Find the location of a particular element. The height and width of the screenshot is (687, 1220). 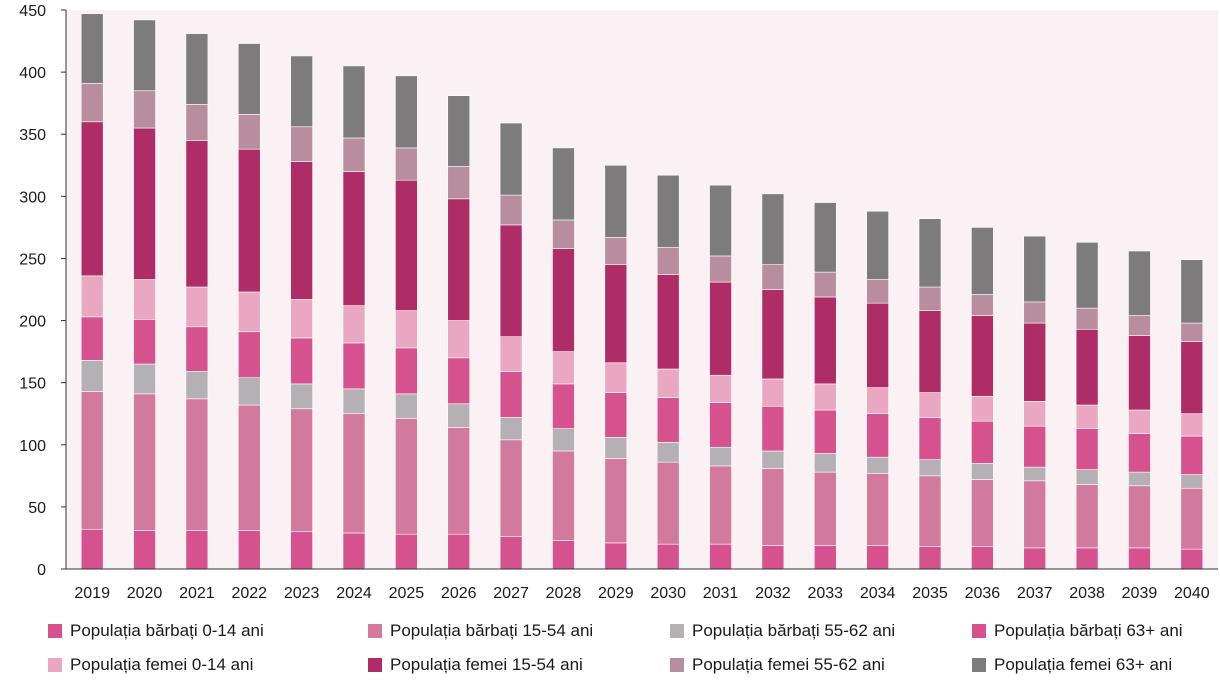

y-tick-label: 450 is located at coordinates (32, 11).